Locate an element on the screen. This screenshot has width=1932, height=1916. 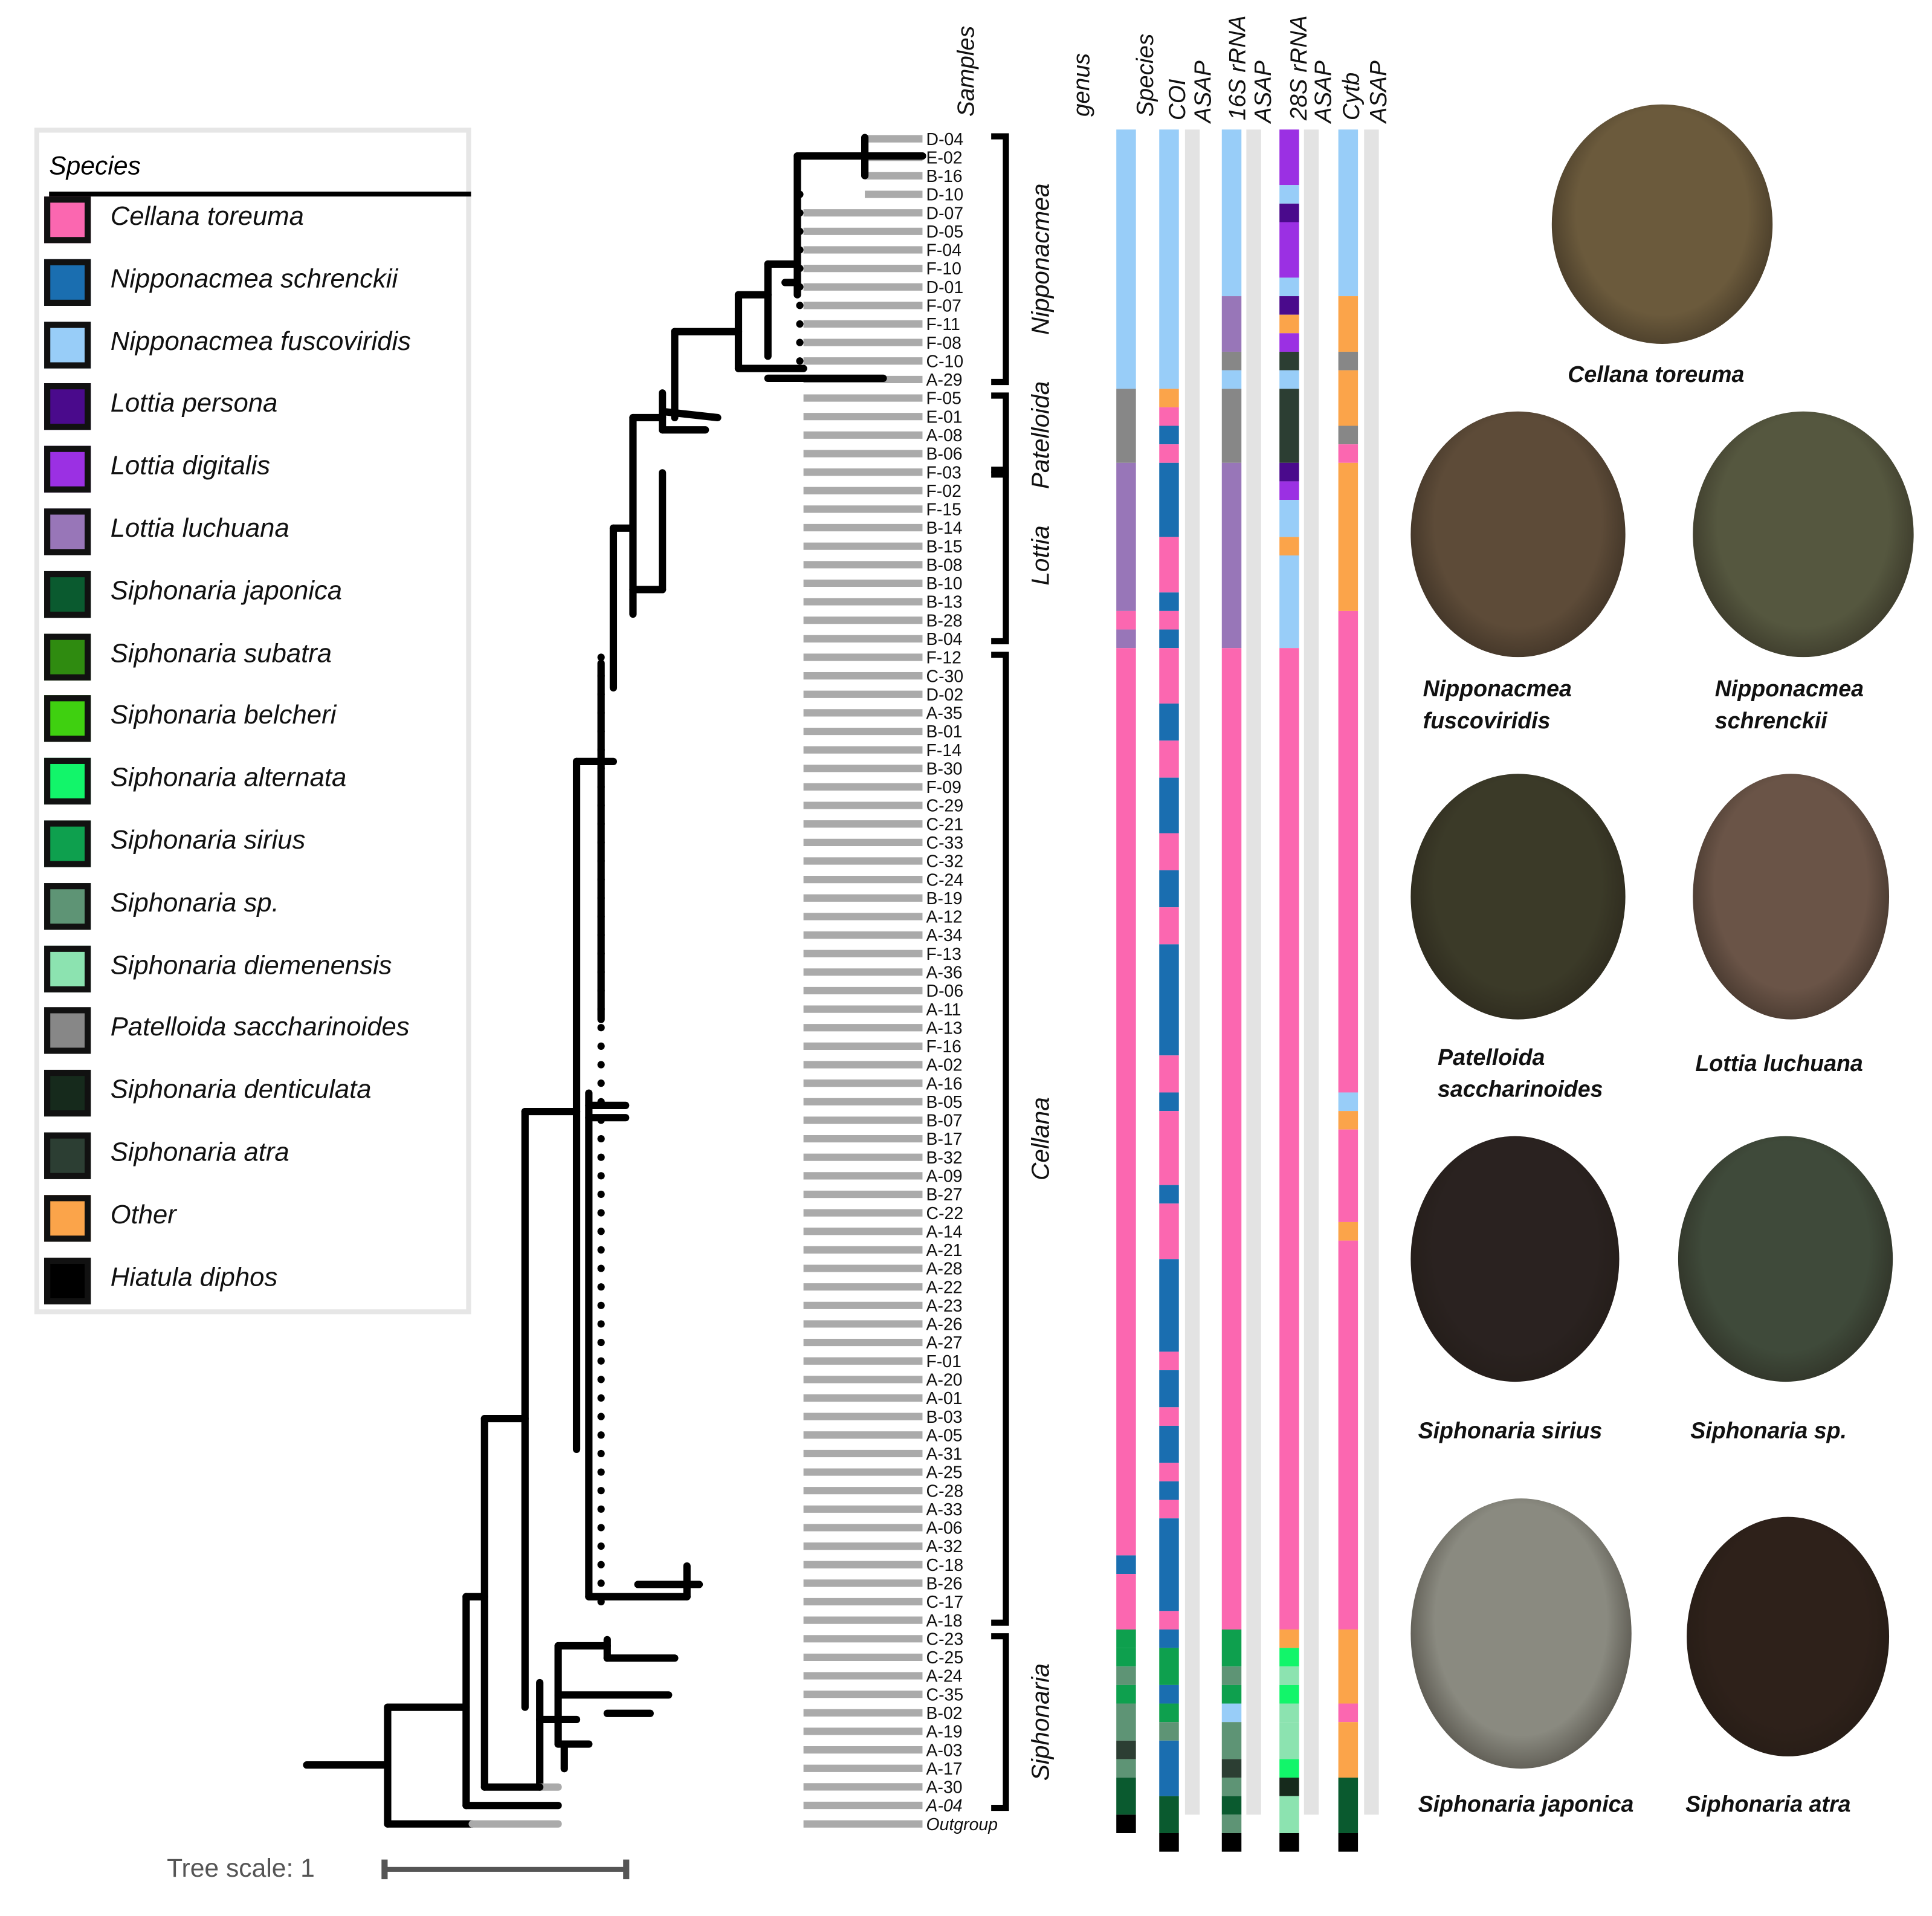
limpet-shell-photo is located at coordinates (1518, 897).